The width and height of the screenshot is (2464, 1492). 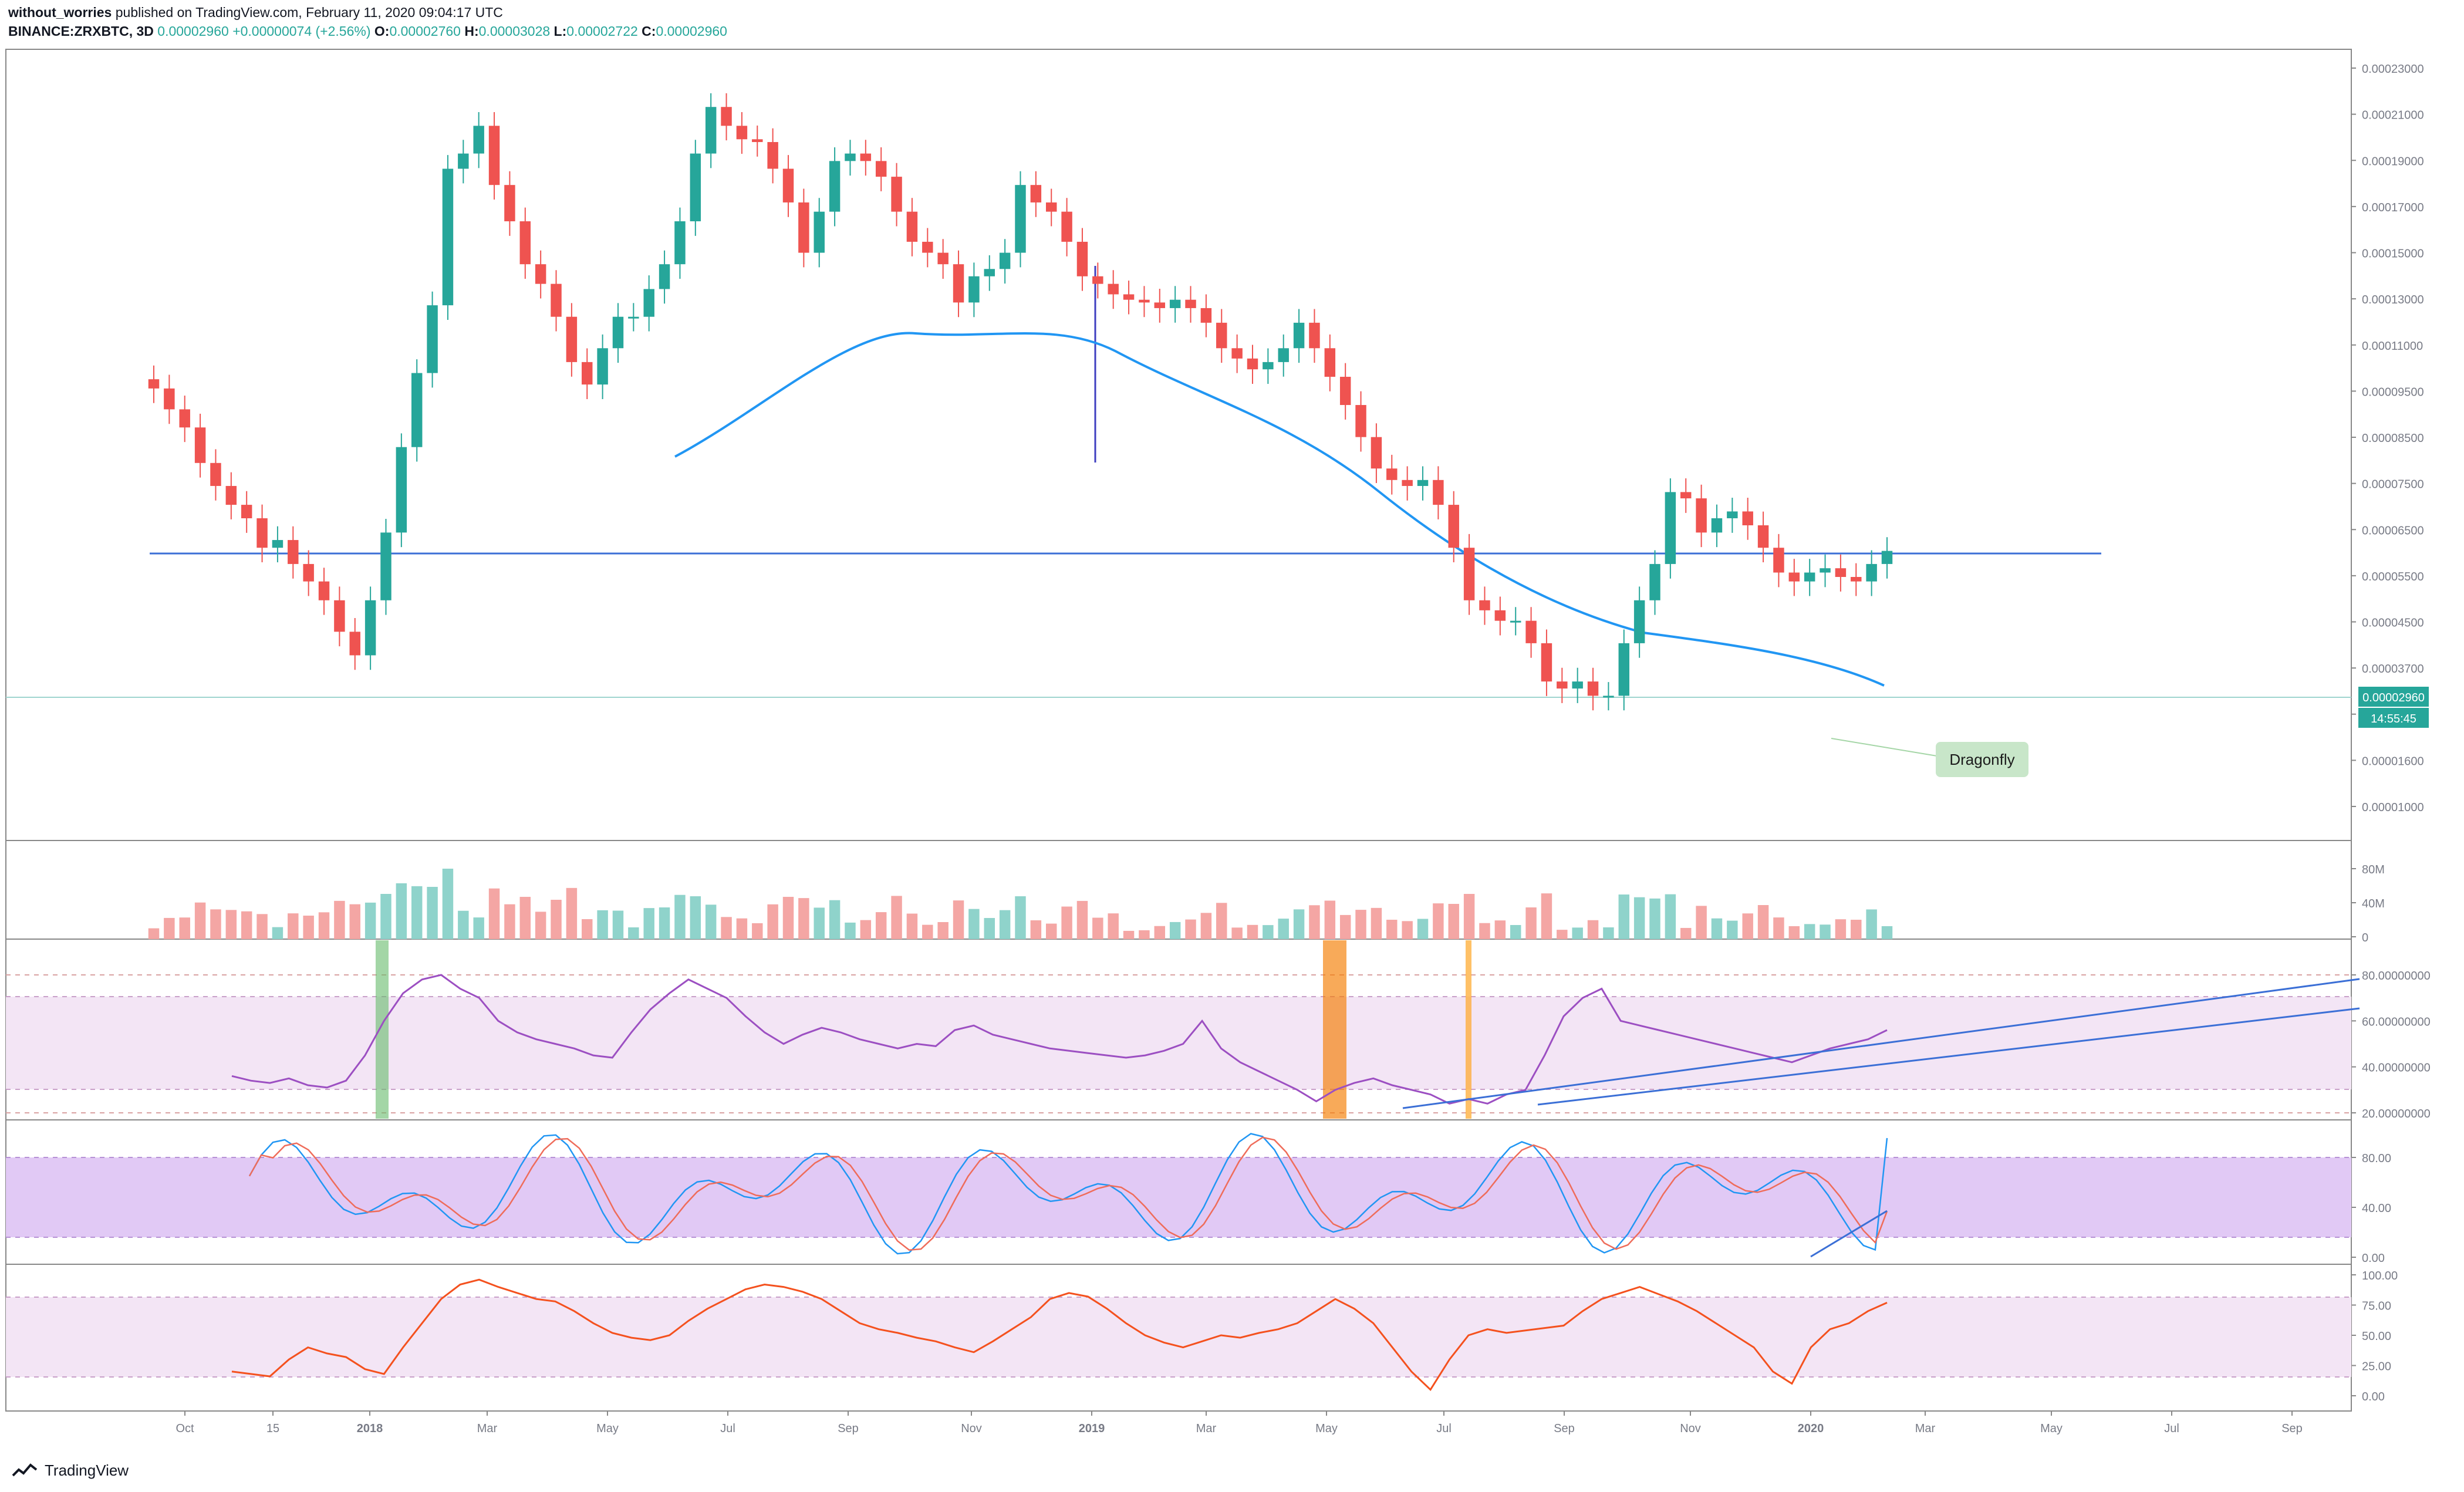 I want to click on tradingview-footer: TradingView, so click(x=70, y=1470).